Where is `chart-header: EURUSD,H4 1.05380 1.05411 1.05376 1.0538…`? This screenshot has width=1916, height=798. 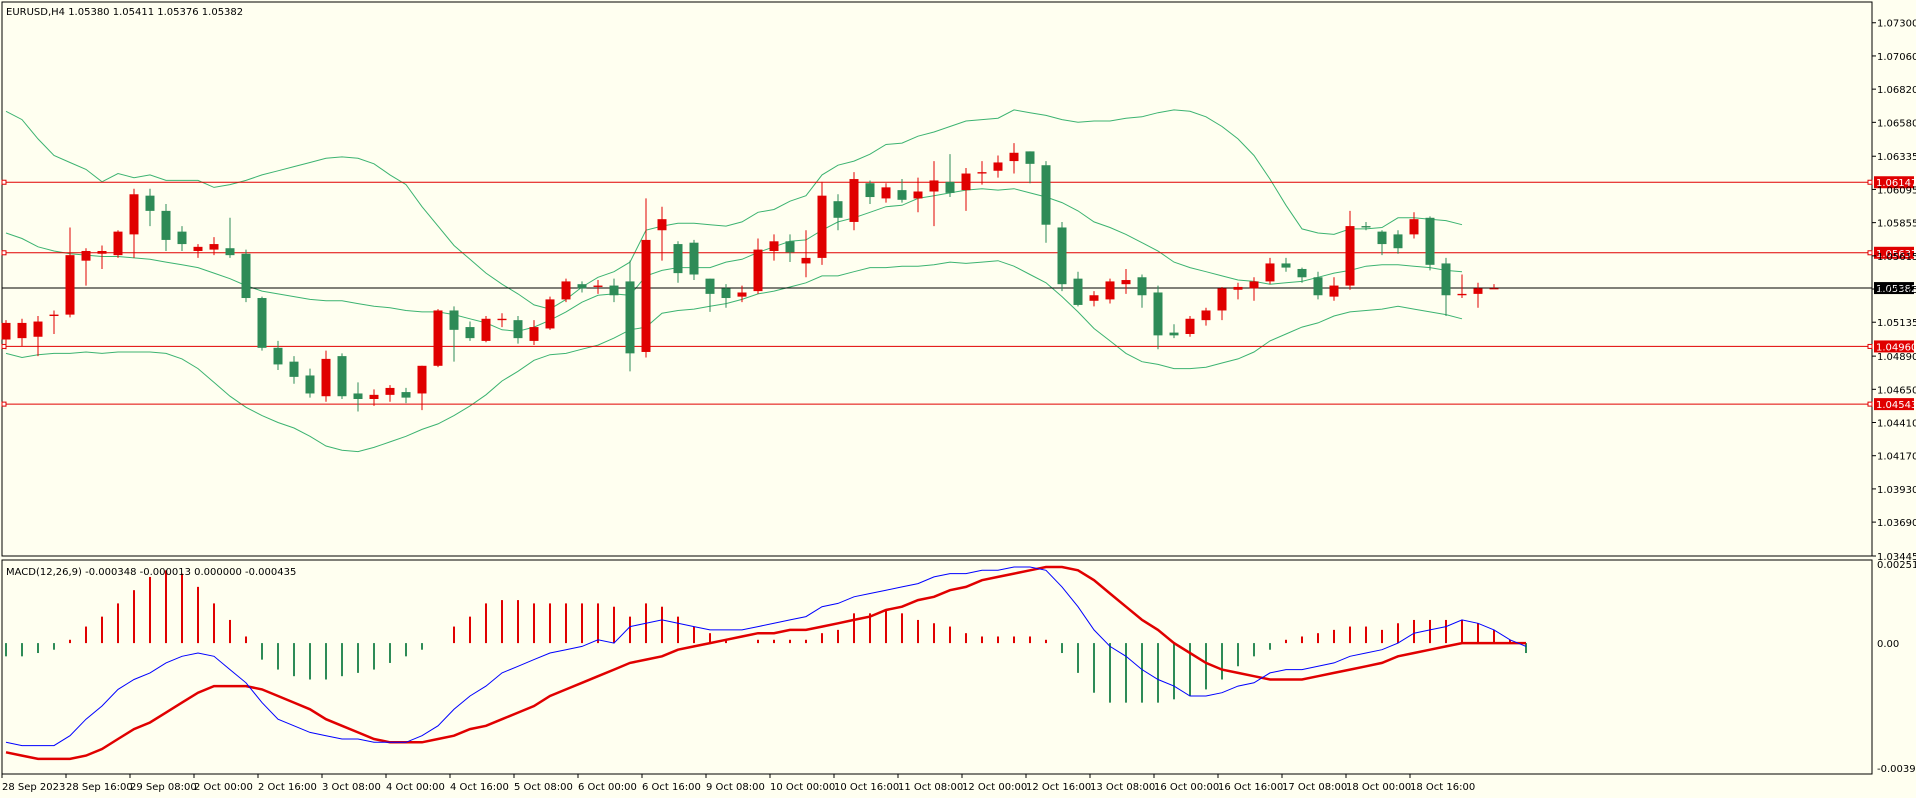
chart-header: EURUSD,H4 1.05380 1.05411 1.05376 1.0538… is located at coordinates (124, 12).